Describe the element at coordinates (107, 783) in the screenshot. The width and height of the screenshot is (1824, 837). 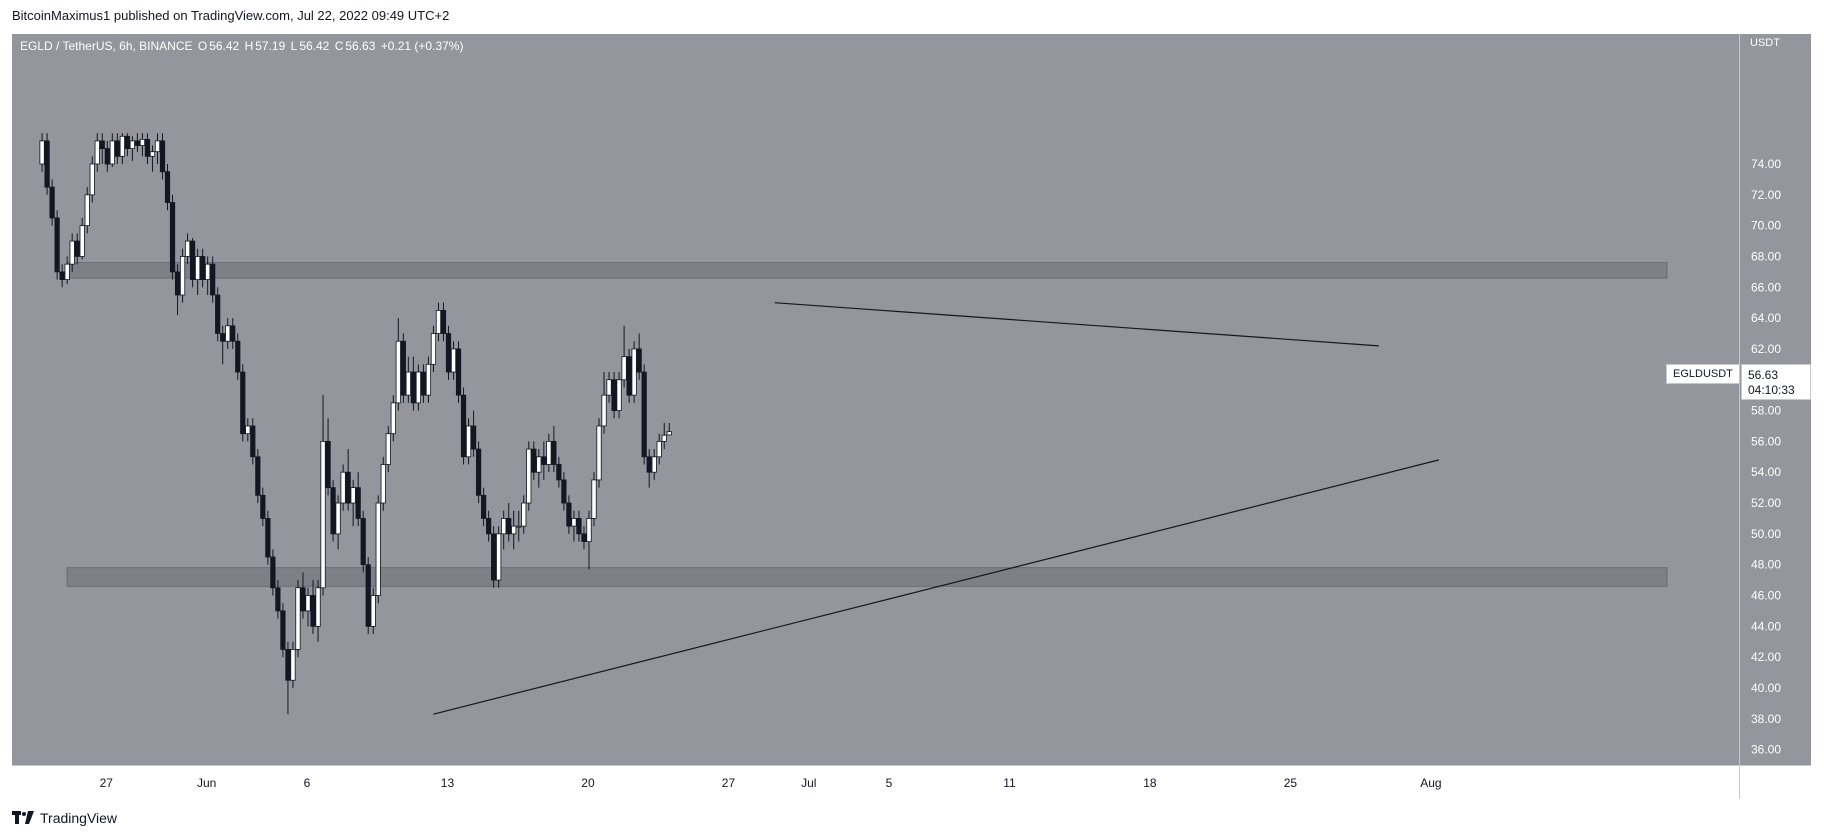
I see `time-tick: 27` at that location.